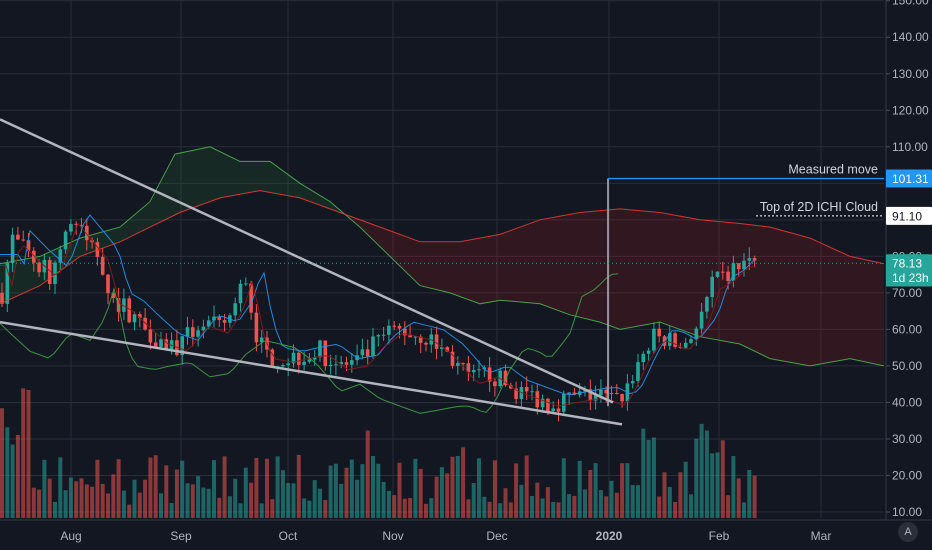 The width and height of the screenshot is (932, 550). I want to click on price-tag-label: 91.10, so click(907, 216).